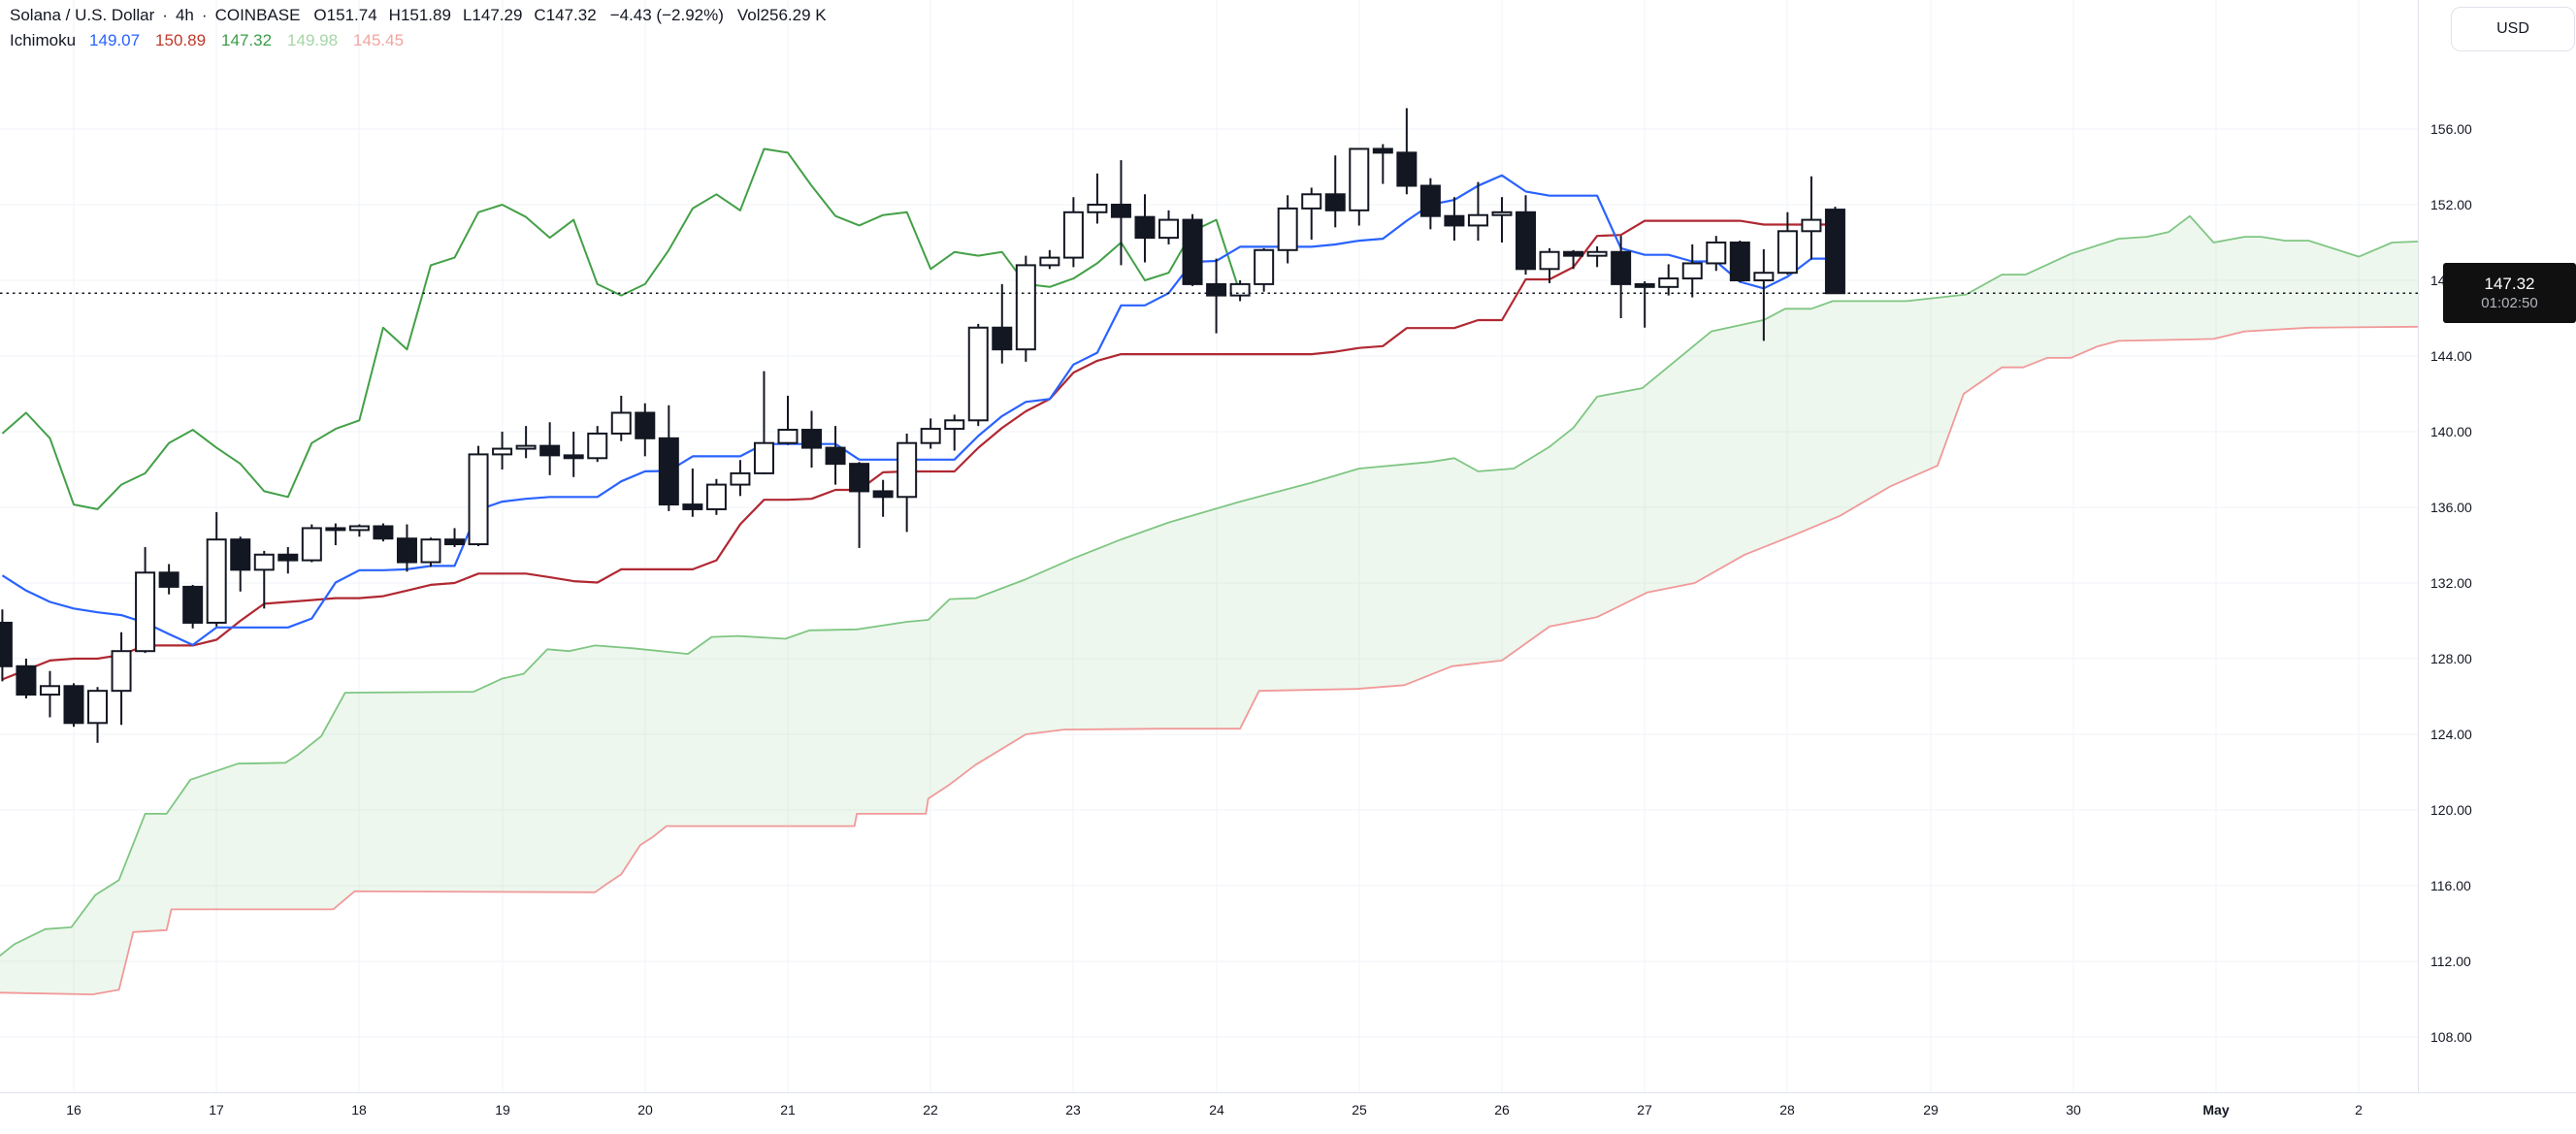  I want to click on time-tick-label: 25, so click(1359, 1110).